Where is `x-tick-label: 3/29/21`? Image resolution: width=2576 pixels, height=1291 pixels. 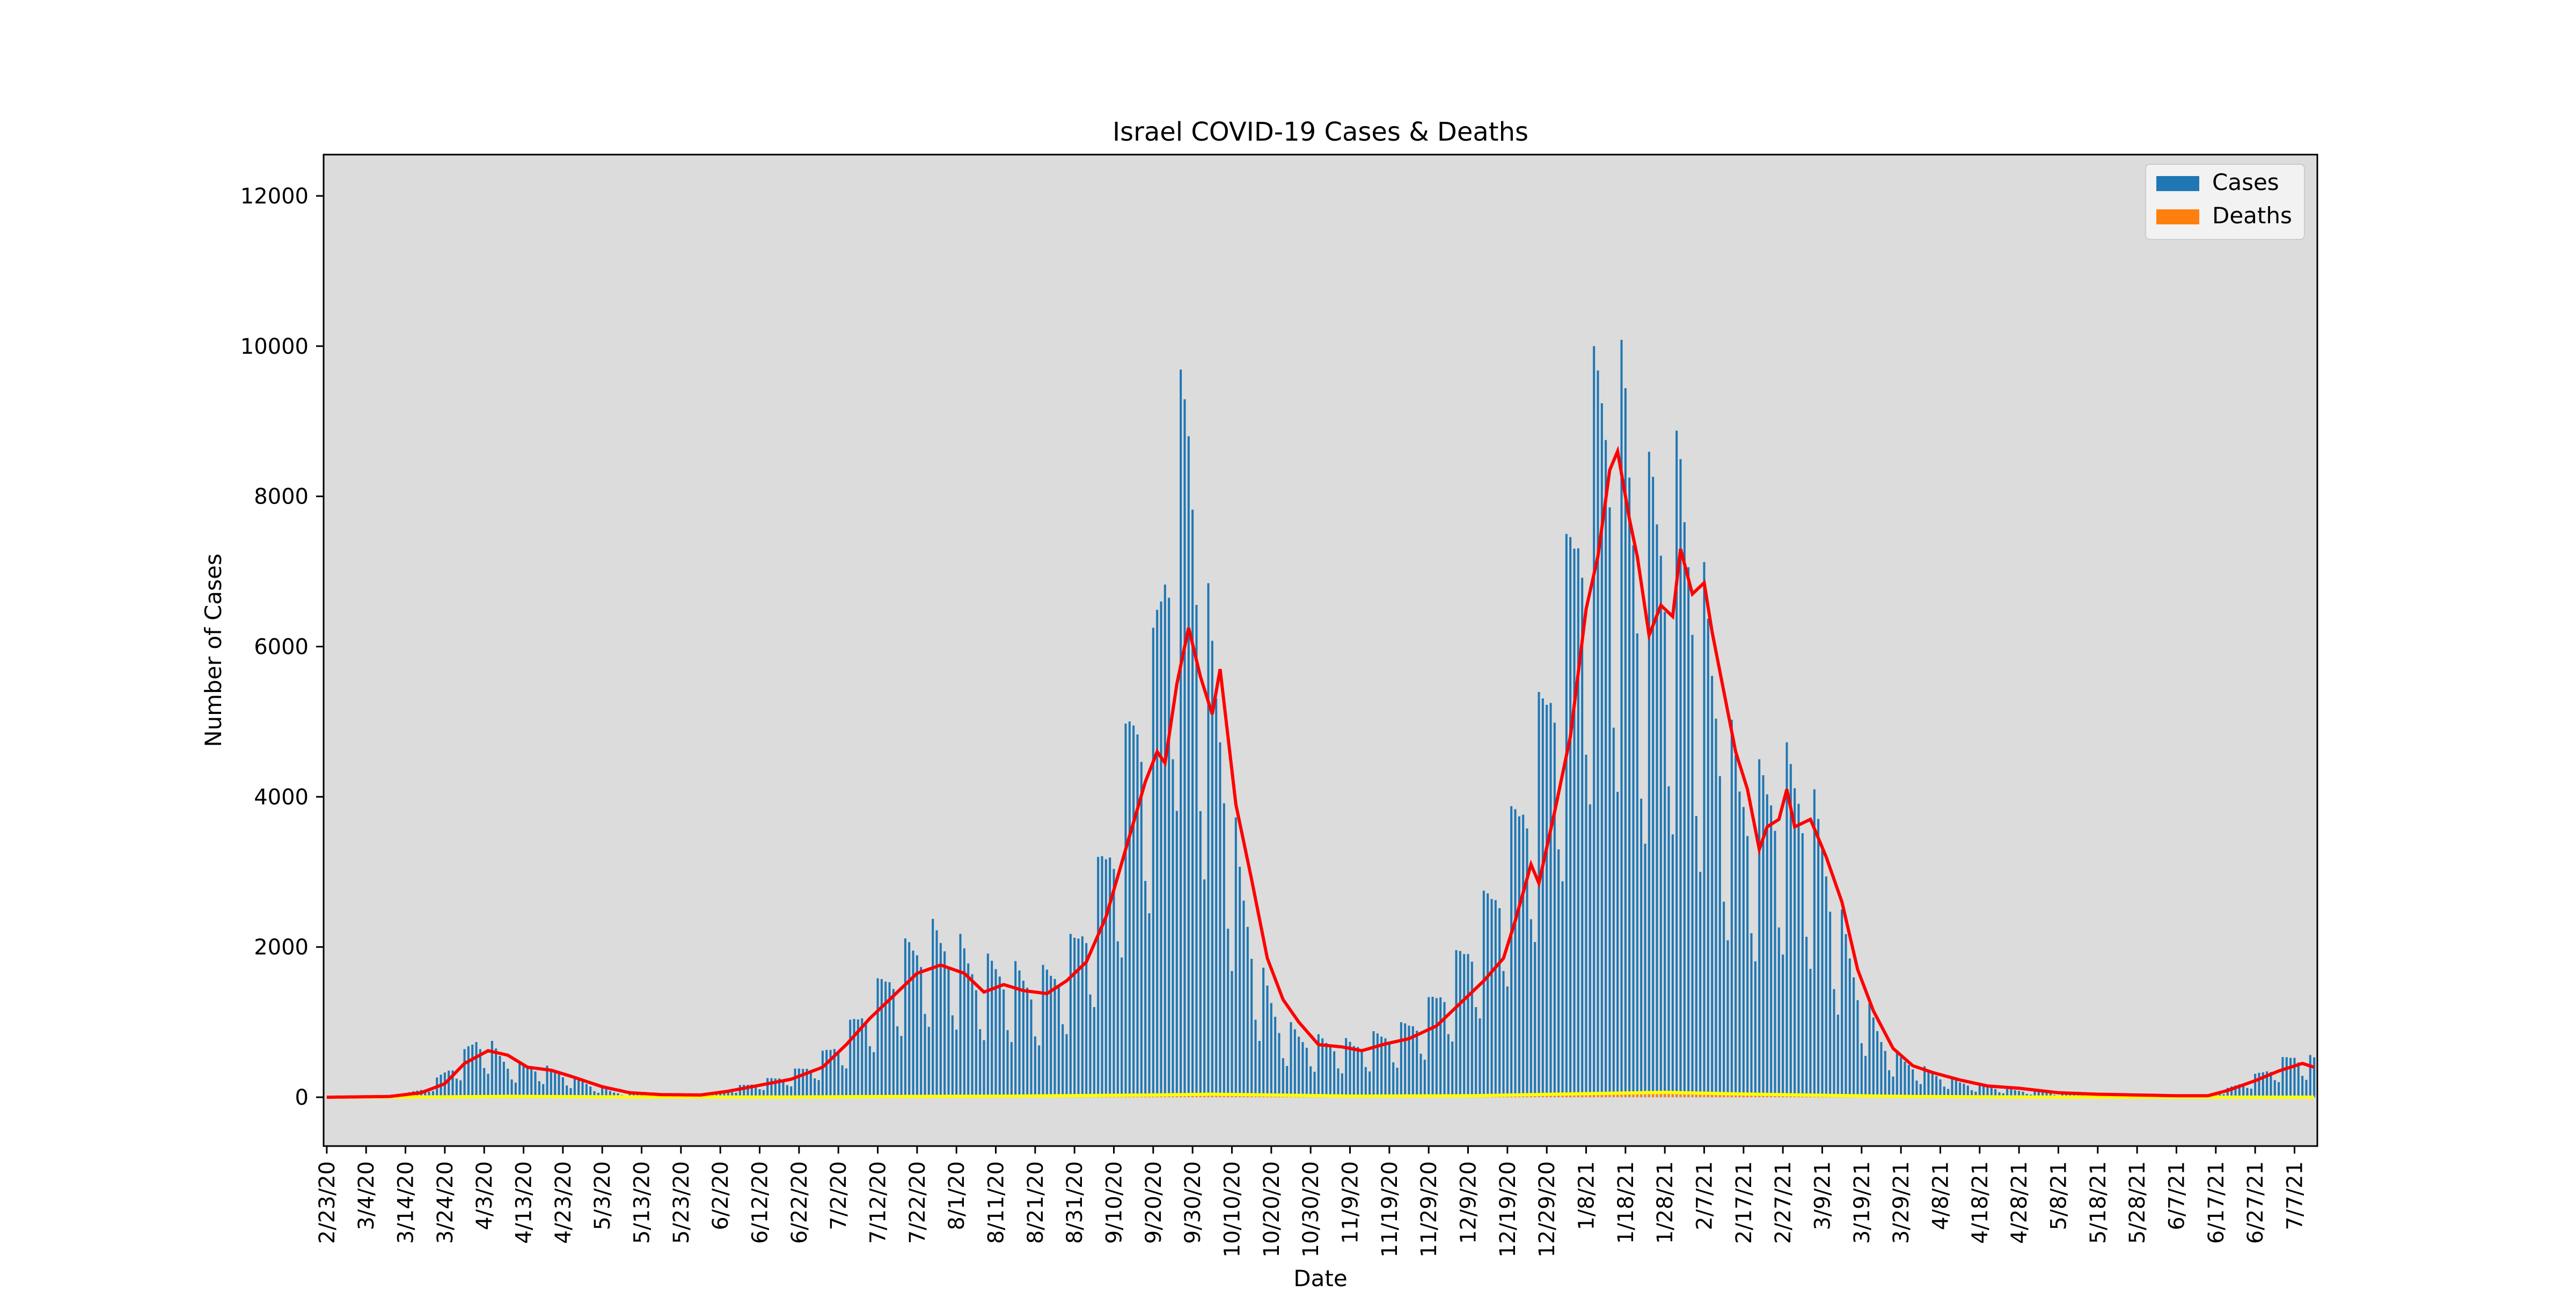 x-tick-label: 3/29/21 is located at coordinates (1901, 1202).